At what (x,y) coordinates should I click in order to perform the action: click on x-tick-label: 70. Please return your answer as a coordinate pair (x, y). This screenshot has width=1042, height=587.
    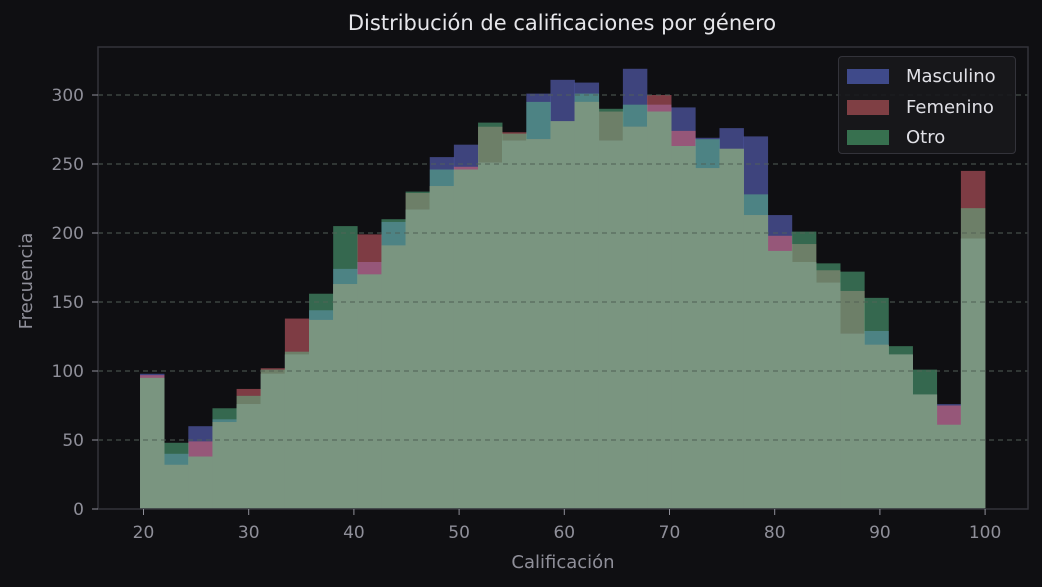
    Looking at the image, I should click on (670, 533).